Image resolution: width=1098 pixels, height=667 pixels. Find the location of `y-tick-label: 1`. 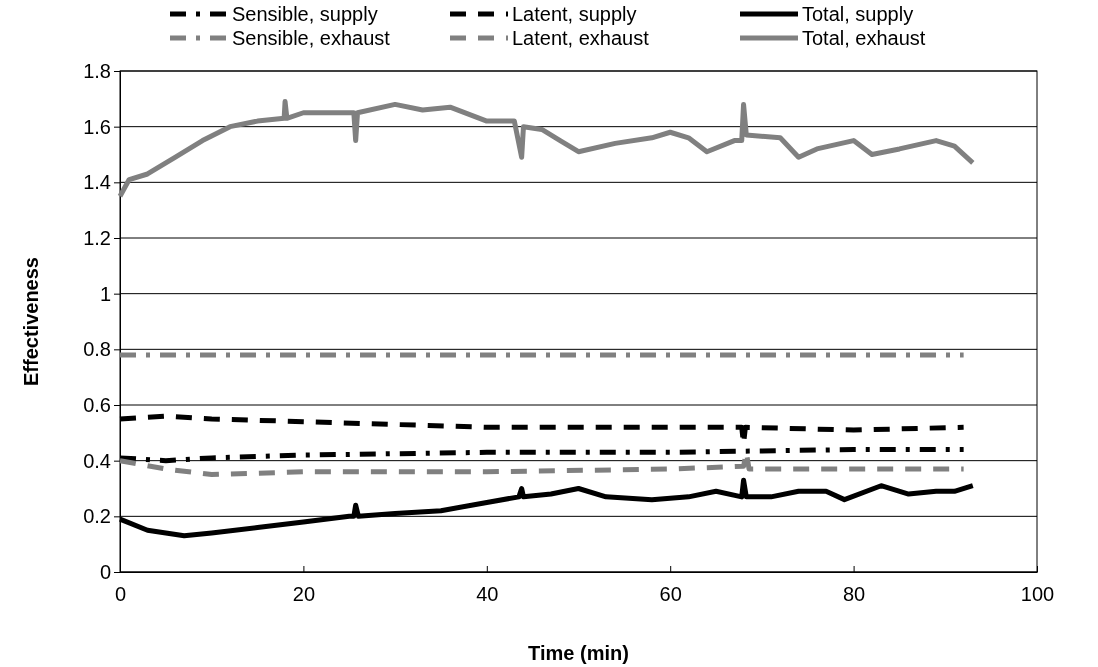

y-tick-label: 1 is located at coordinates (105, 293).